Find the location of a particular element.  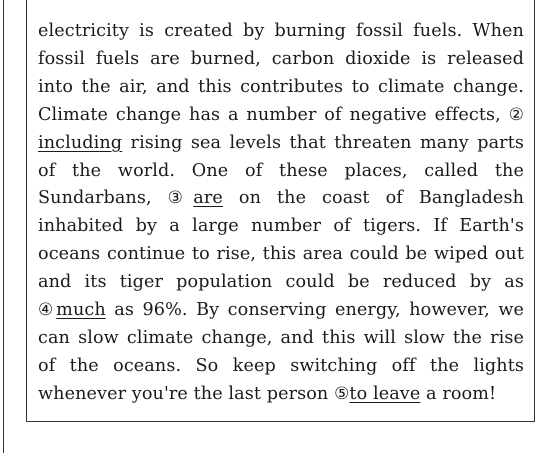

choice-marker-2: ② is located at coordinates (516, 114).